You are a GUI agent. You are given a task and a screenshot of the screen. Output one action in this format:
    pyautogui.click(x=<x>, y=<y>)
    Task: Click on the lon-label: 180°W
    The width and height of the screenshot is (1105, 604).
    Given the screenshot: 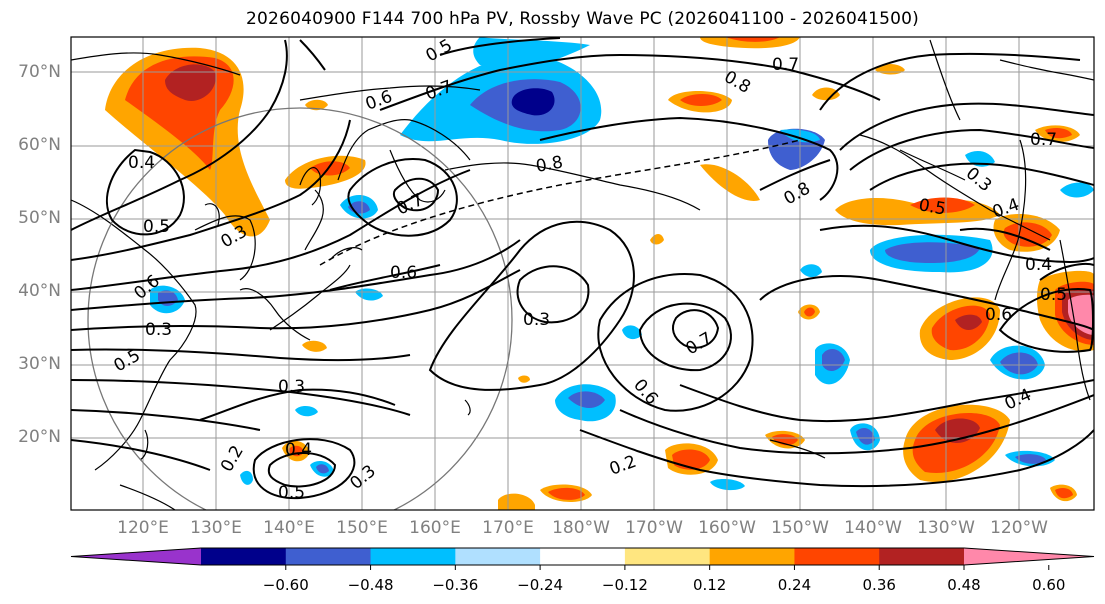 What is the action you would take?
    pyautogui.click(x=581, y=528)
    